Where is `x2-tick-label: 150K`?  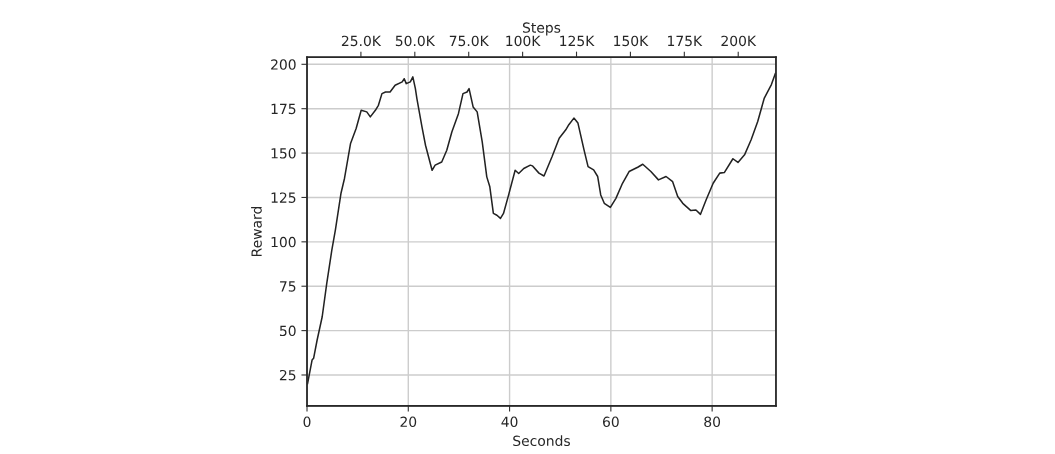
x2-tick-label: 150K is located at coordinates (631, 41).